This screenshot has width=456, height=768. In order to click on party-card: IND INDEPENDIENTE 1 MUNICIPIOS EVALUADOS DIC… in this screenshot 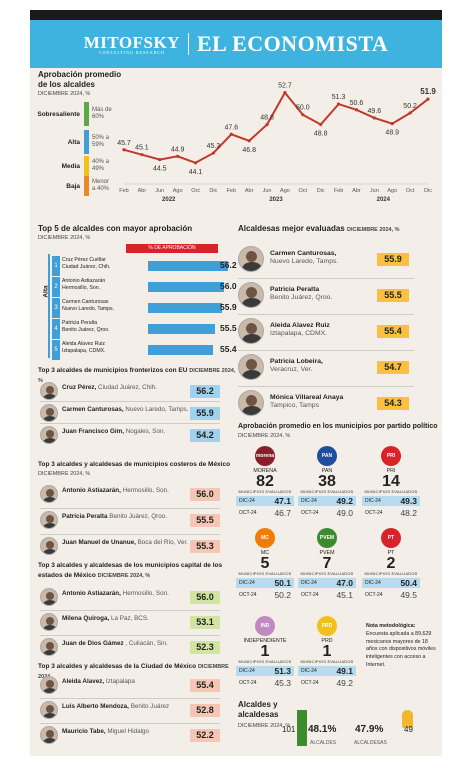, I will do `click(265, 652)`.